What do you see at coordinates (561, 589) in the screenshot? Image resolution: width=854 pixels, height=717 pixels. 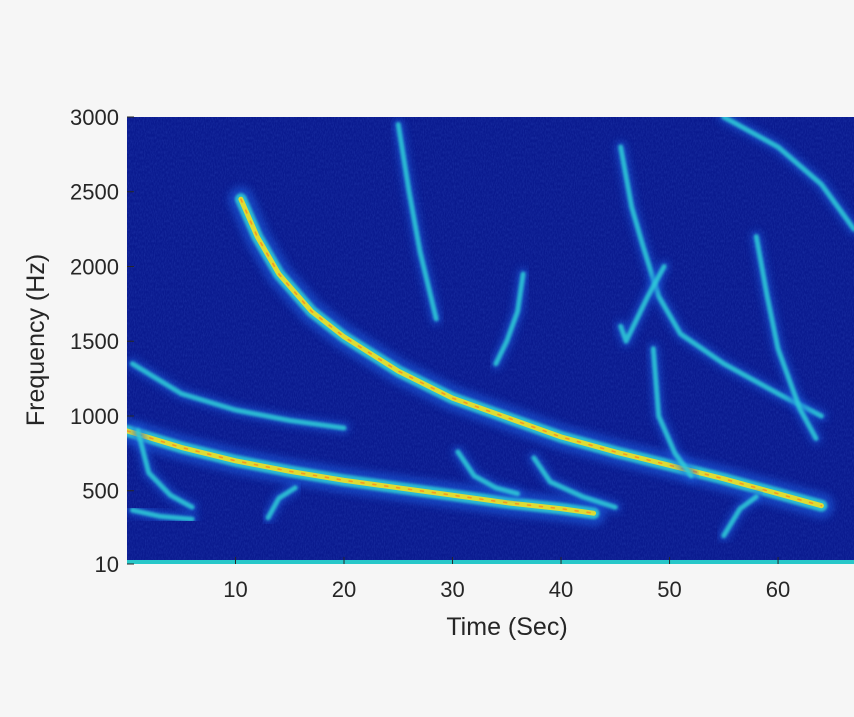 I see `x-tick-label: 40` at bounding box center [561, 589].